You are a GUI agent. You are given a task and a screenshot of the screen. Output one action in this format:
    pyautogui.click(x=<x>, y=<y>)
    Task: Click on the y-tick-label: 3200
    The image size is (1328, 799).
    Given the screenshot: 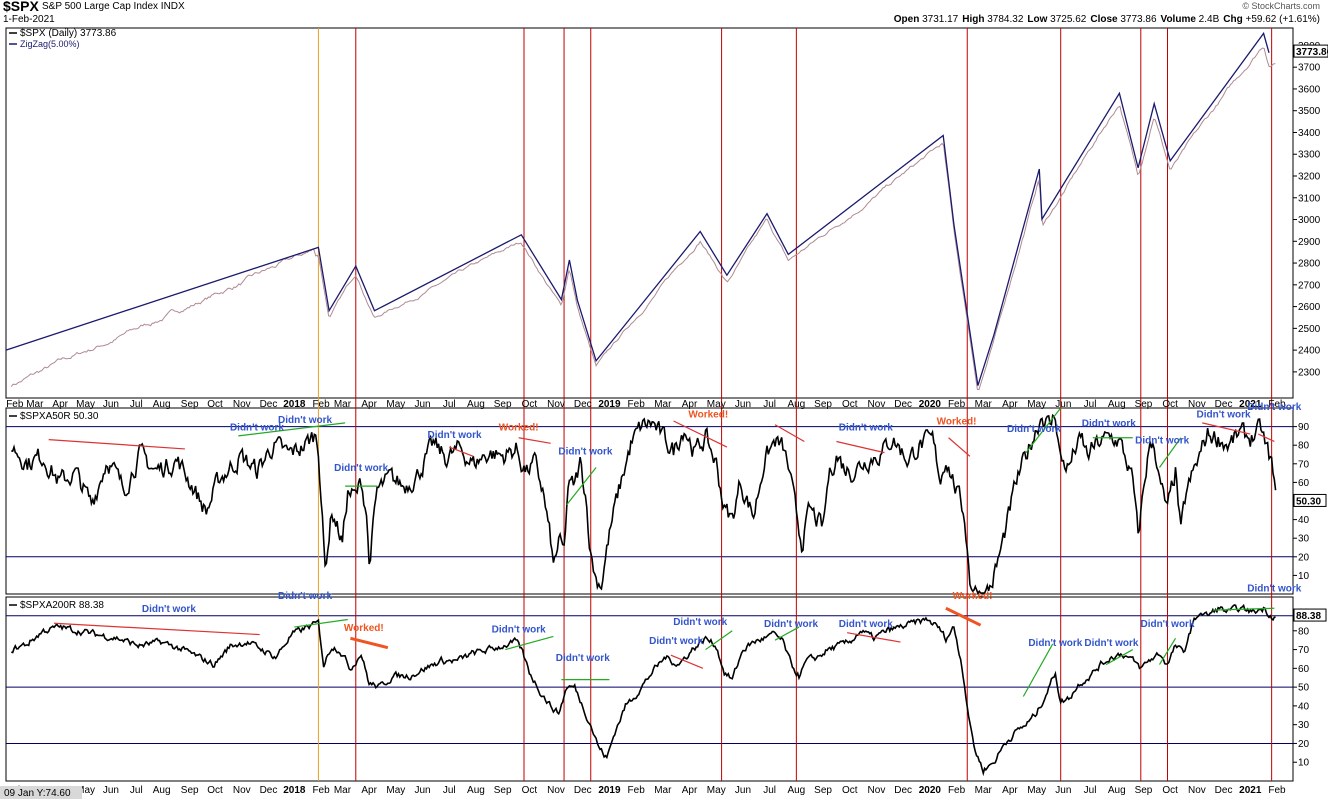 What is the action you would take?
    pyautogui.click(x=1309, y=177)
    